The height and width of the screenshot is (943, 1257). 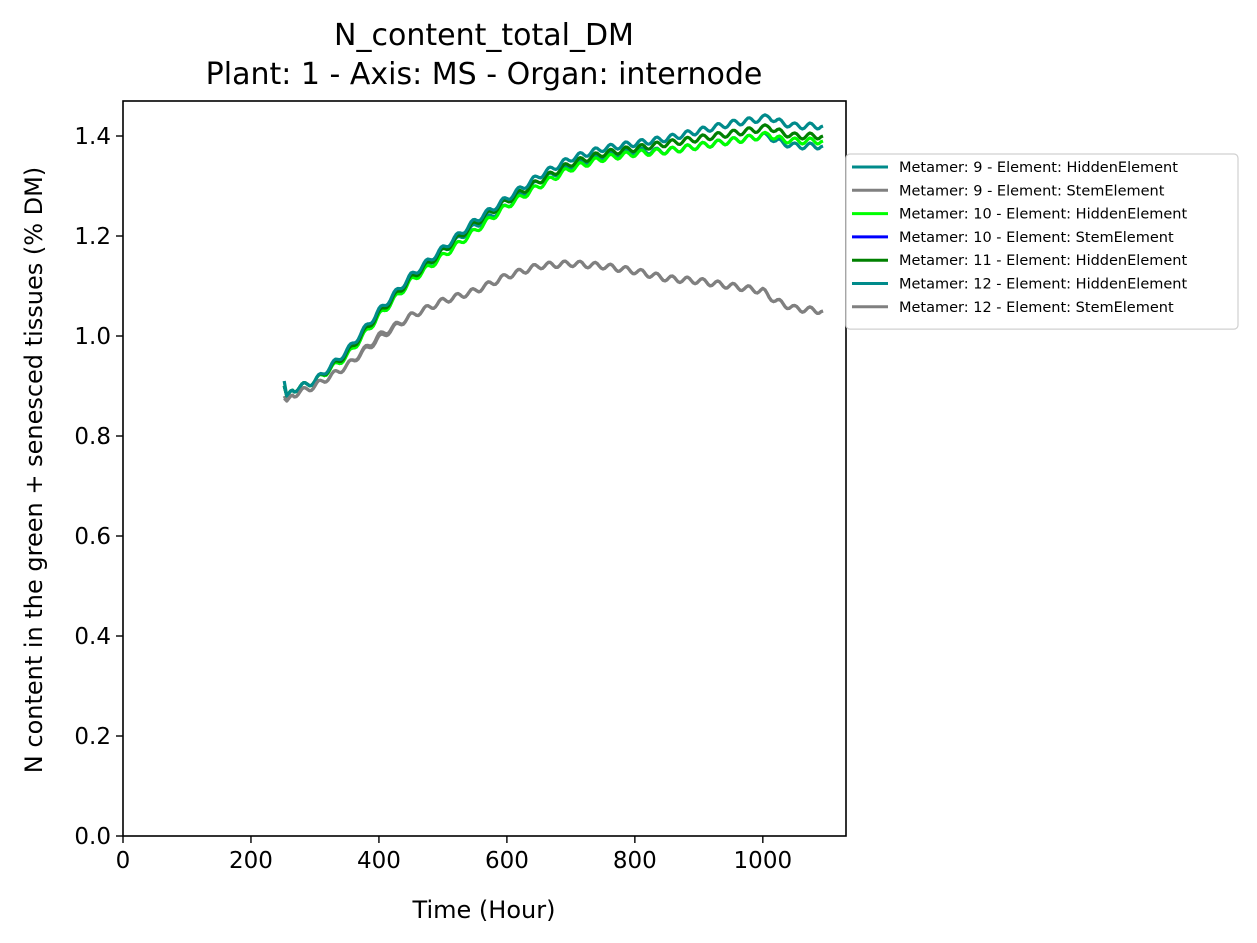 I want to click on legend-box, so click(x=1042, y=241).